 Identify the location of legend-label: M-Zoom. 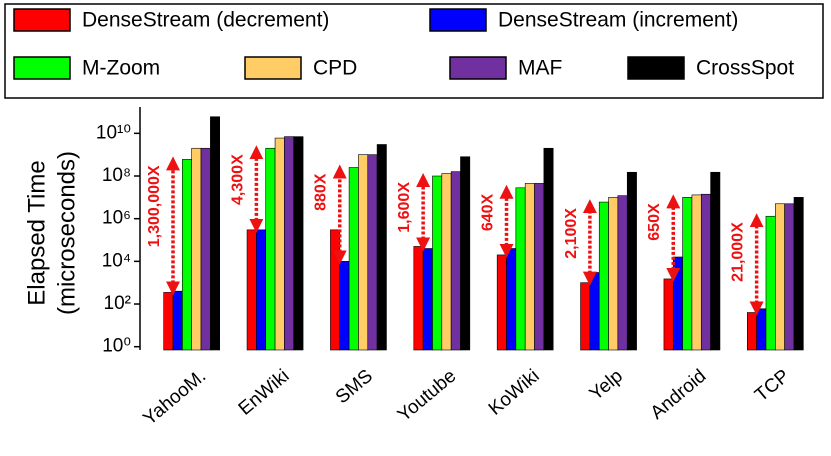
(121, 68).